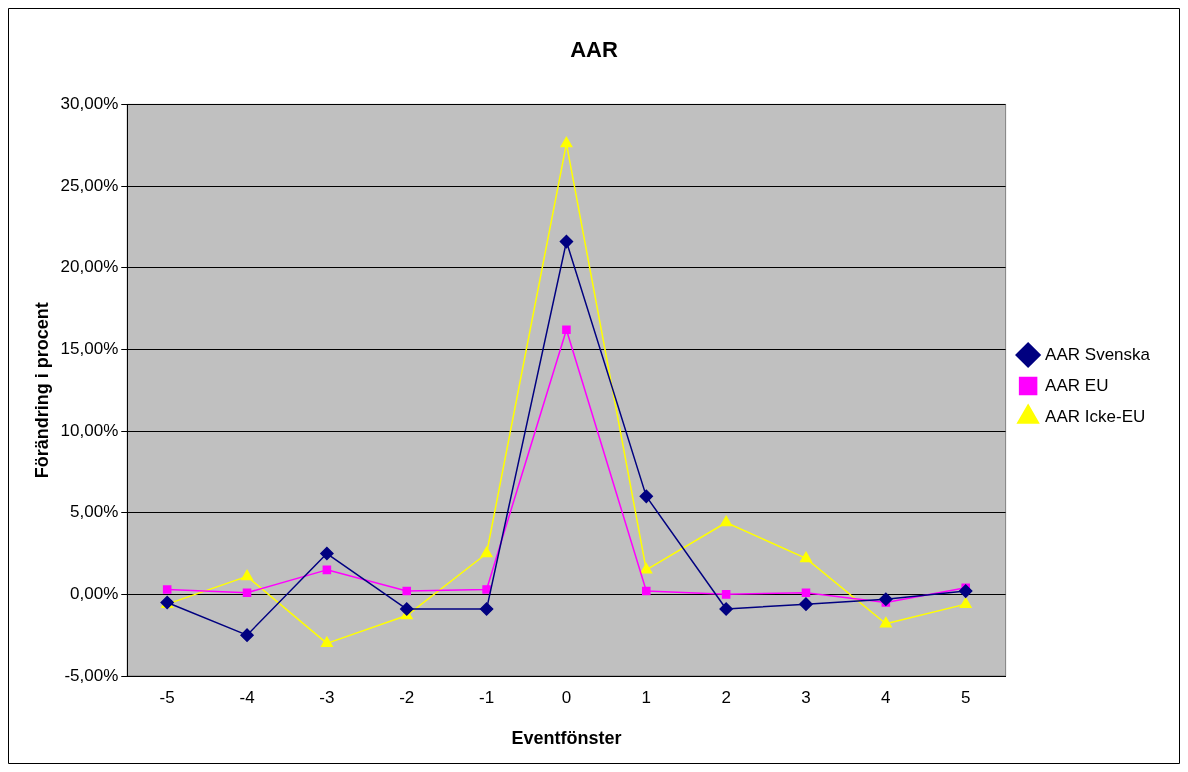  I want to click on x-tick-label: 2, so click(726, 697).